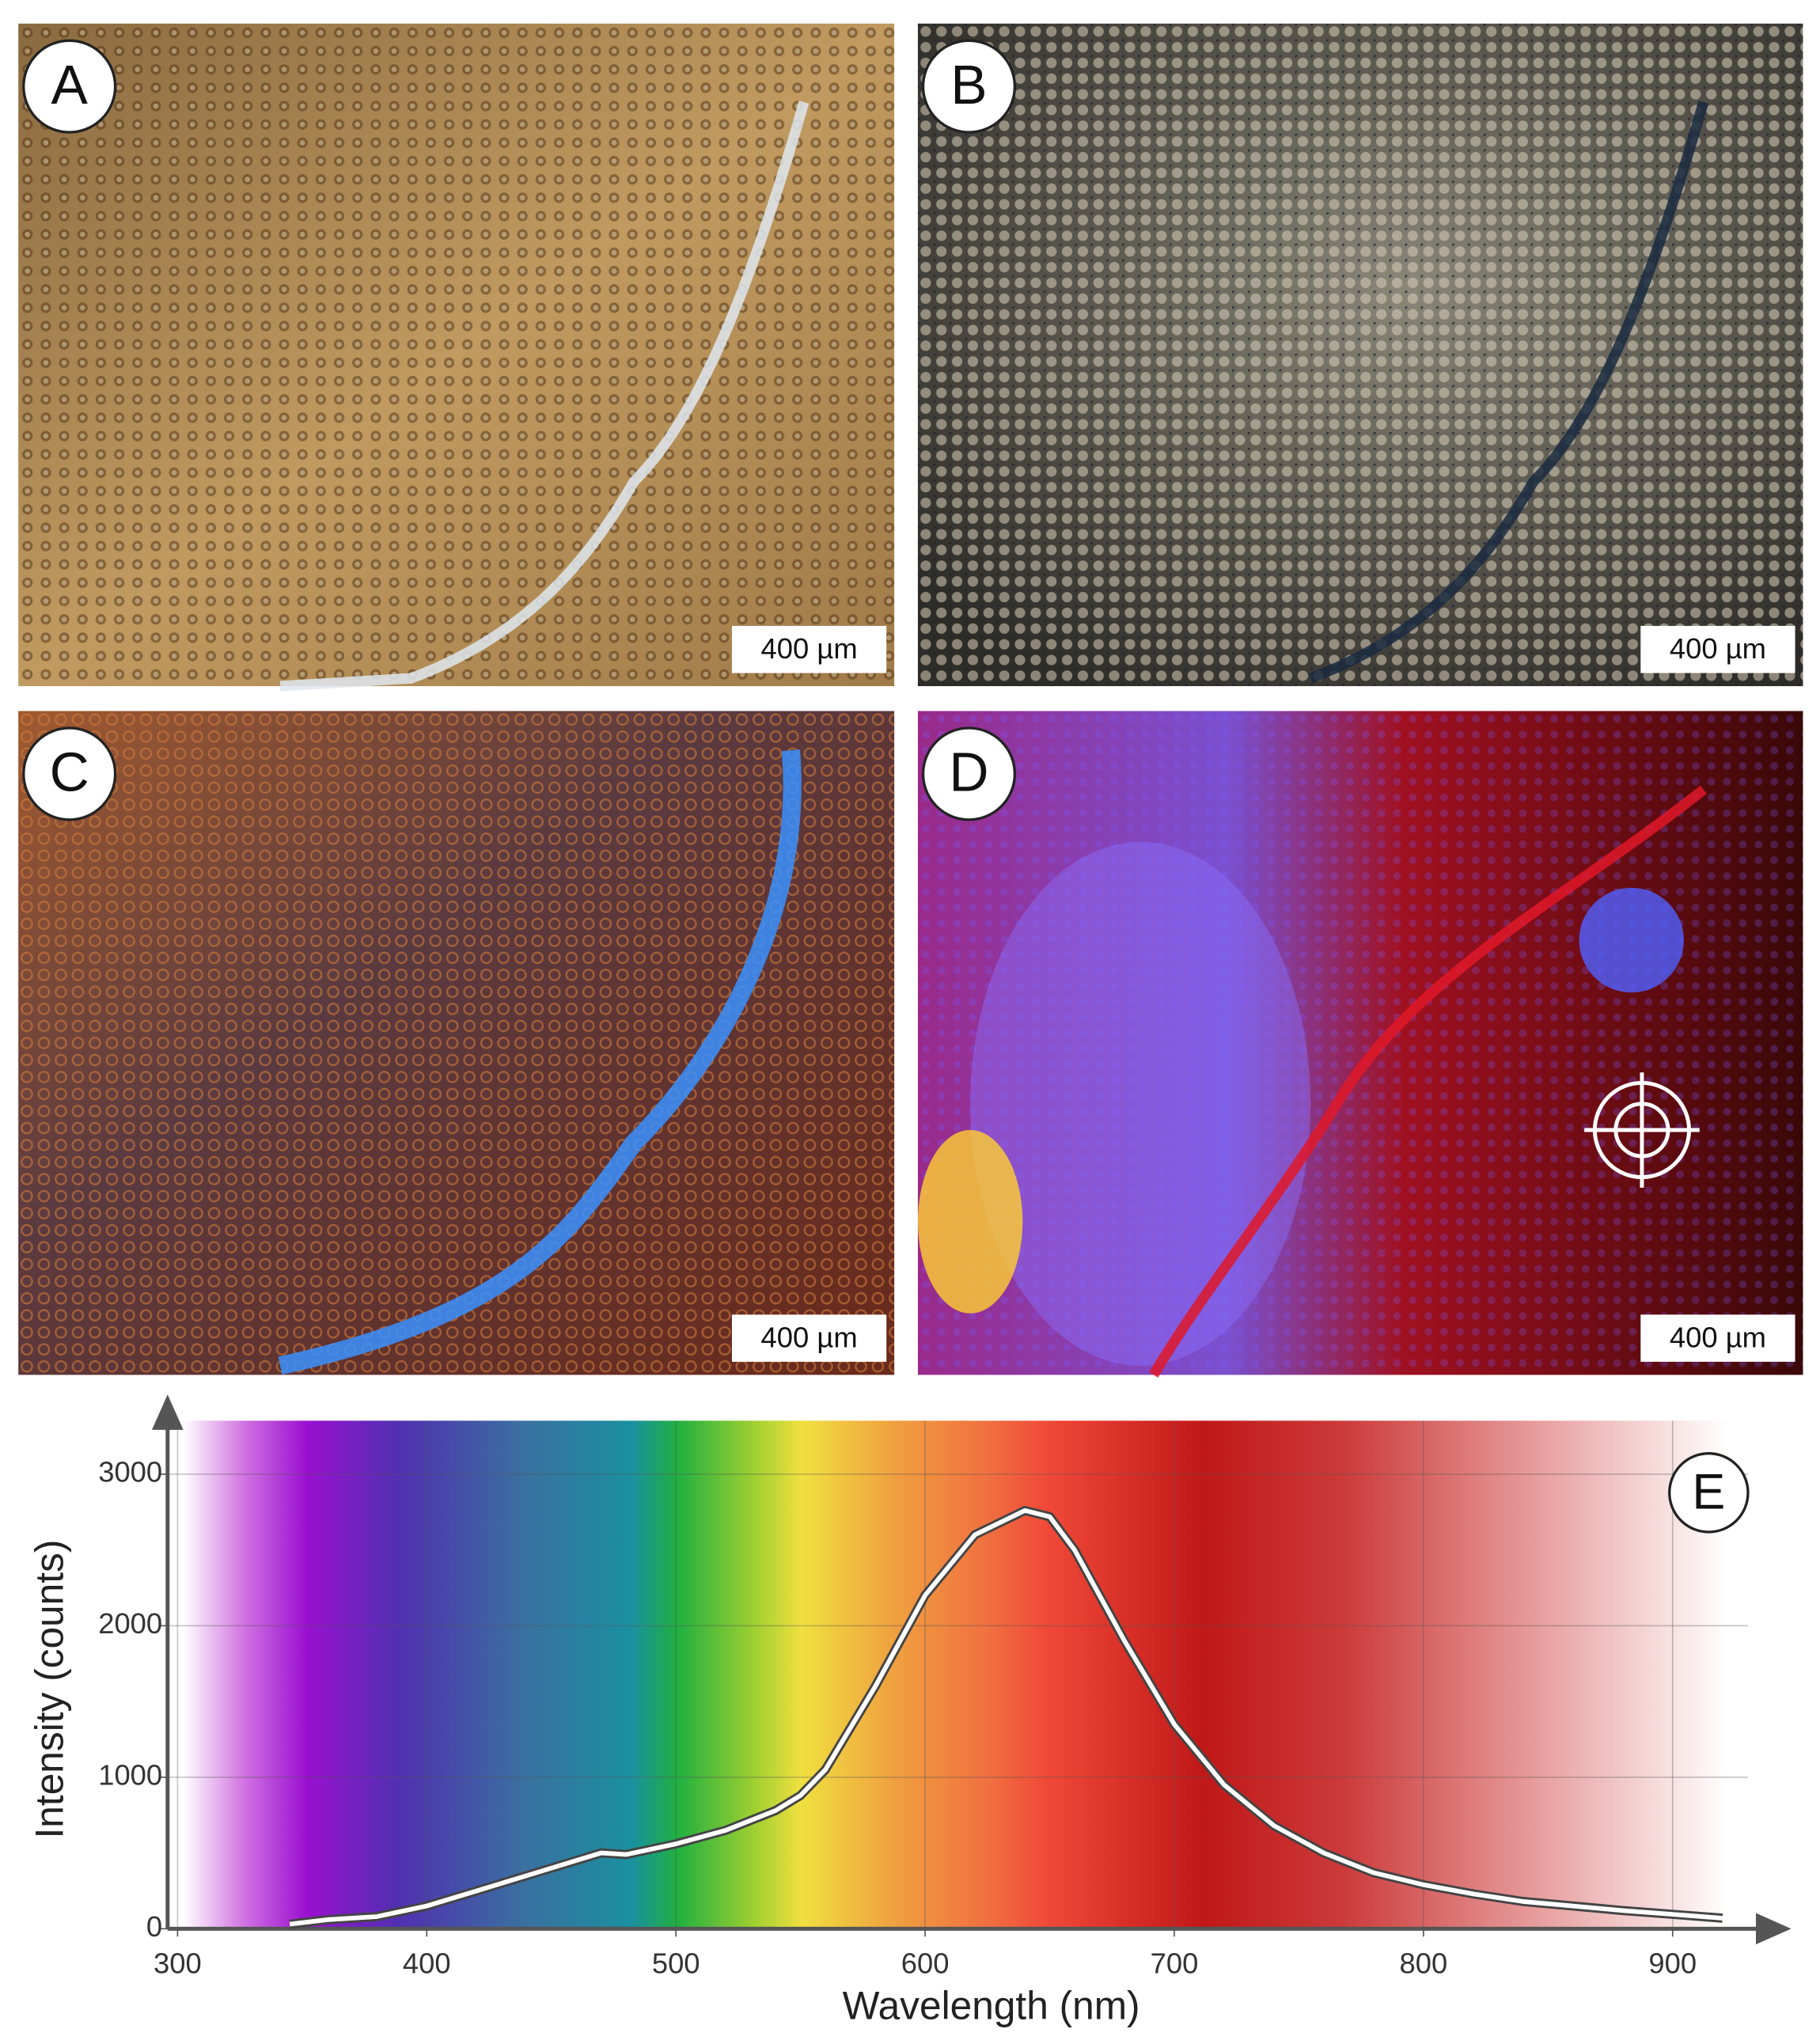 This screenshot has width=1820, height=2044. Describe the element at coordinates (130, 1776) in the screenshot. I see `y-tick-label: 1000` at that location.